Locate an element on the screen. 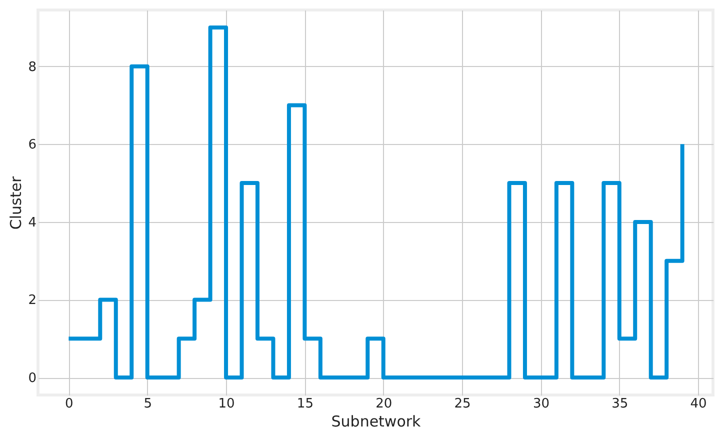 This screenshot has height=435, width=727. x-axis-title: Subnetwork is located at coordinates (376, 421).